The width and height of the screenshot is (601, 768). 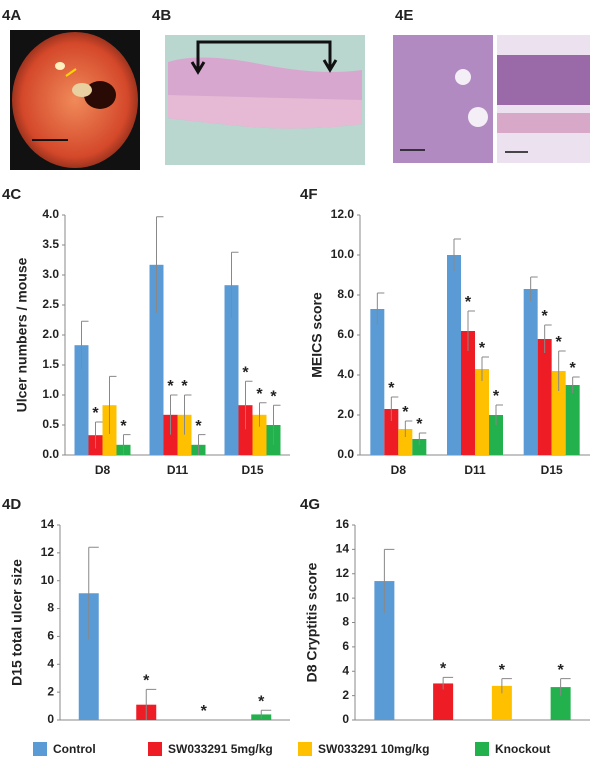 I want to click on y-axis-title: D15 total ulcer size, so click(x=17, y=622).